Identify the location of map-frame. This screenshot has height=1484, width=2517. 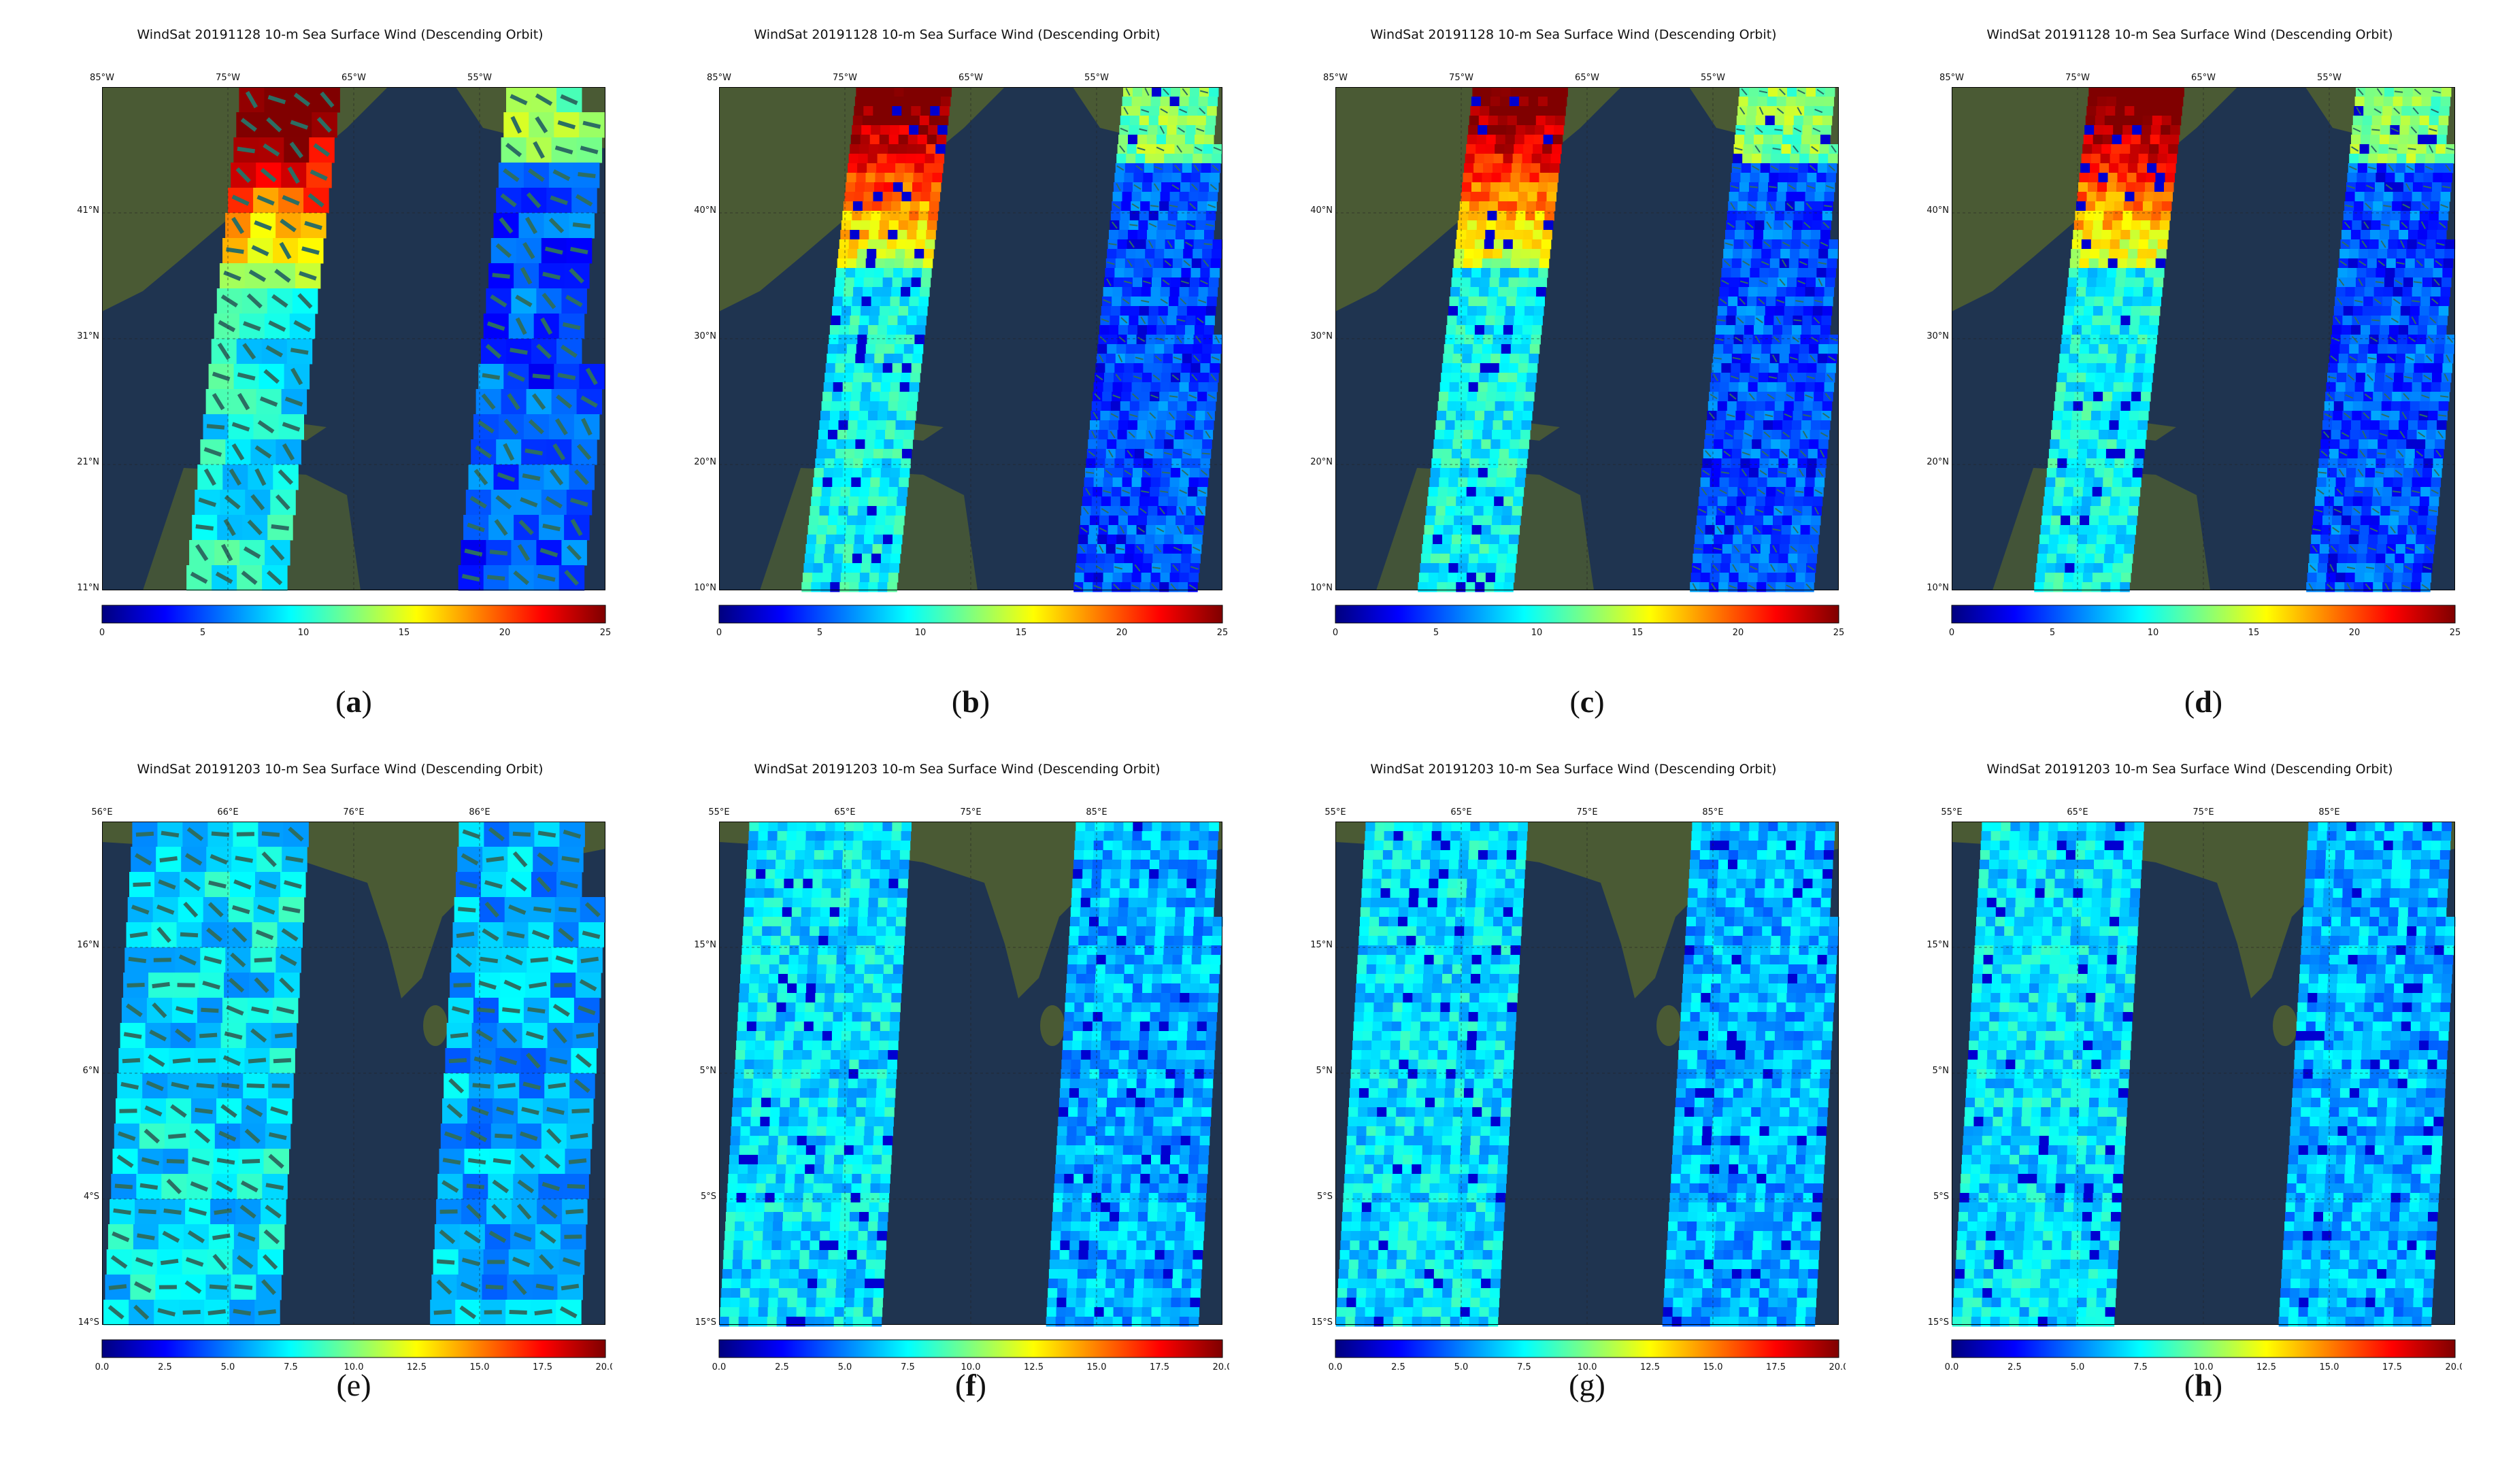
(2203, 338).